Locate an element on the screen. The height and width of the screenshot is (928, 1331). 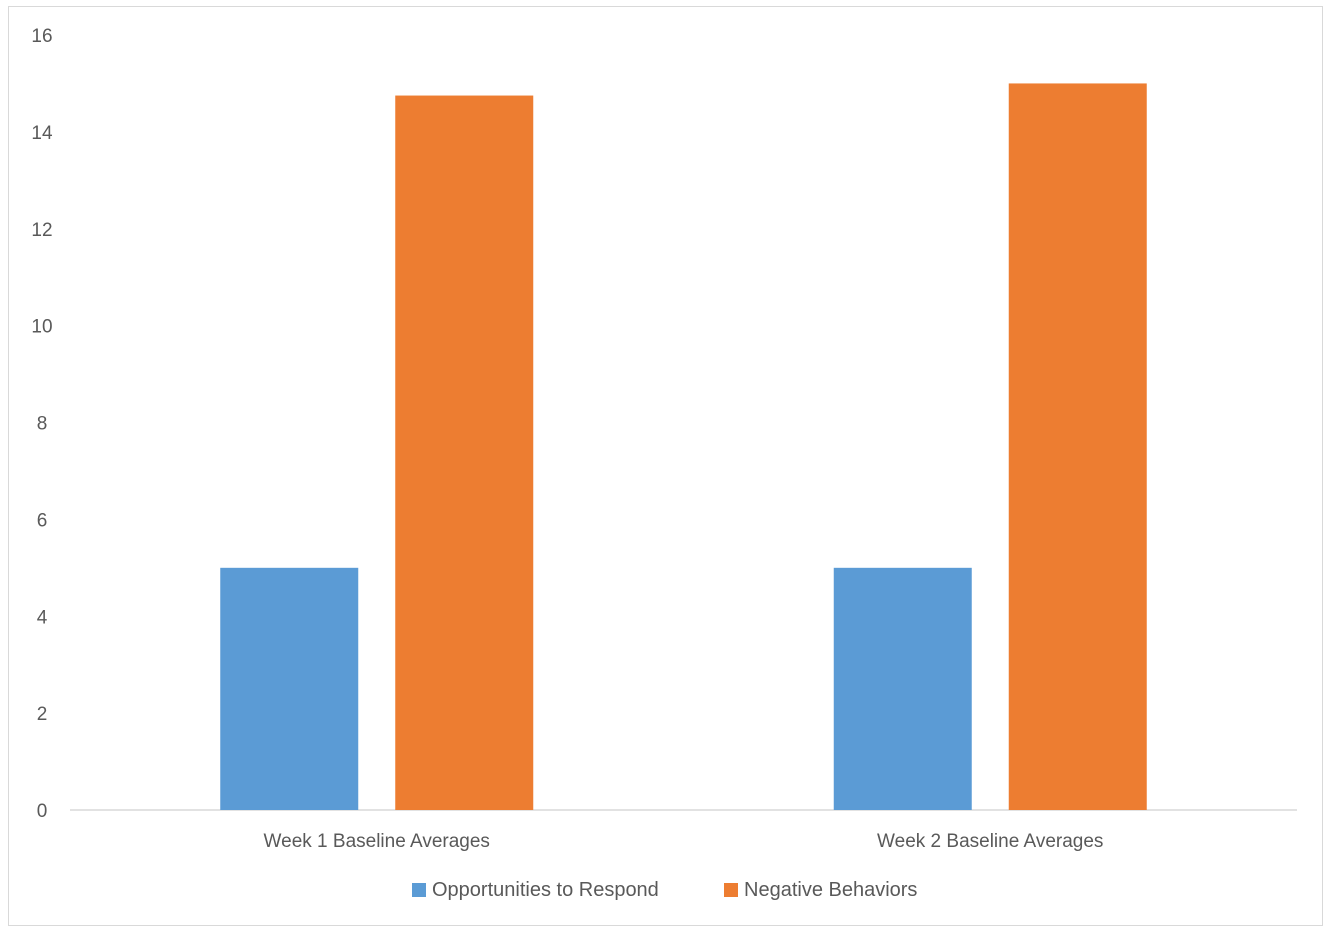
y-axis-ticks: 0 2 4 6 8 10 12 14 16 is located at coordinates (42, 424).